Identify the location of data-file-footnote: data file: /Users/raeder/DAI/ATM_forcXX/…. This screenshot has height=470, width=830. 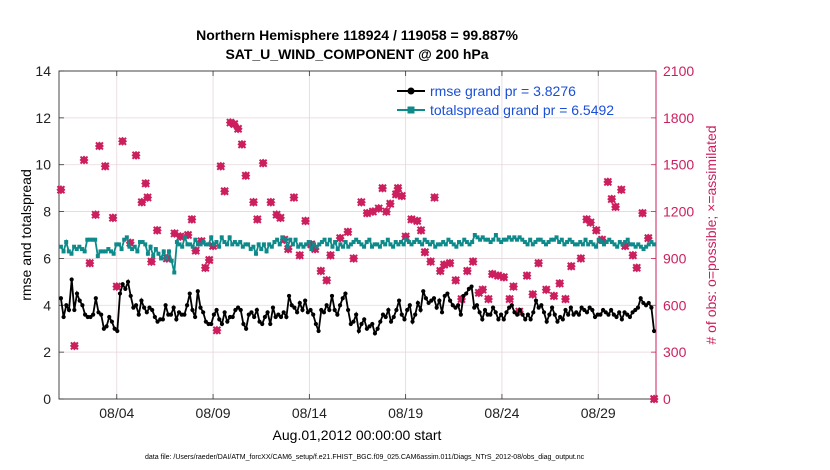
(365, 457).